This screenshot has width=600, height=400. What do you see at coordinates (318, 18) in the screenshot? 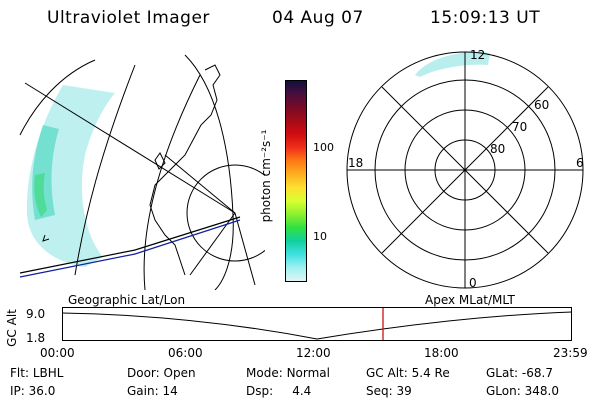
I see `date-label: 04 Aug 07` at bounding box center [318, 18].